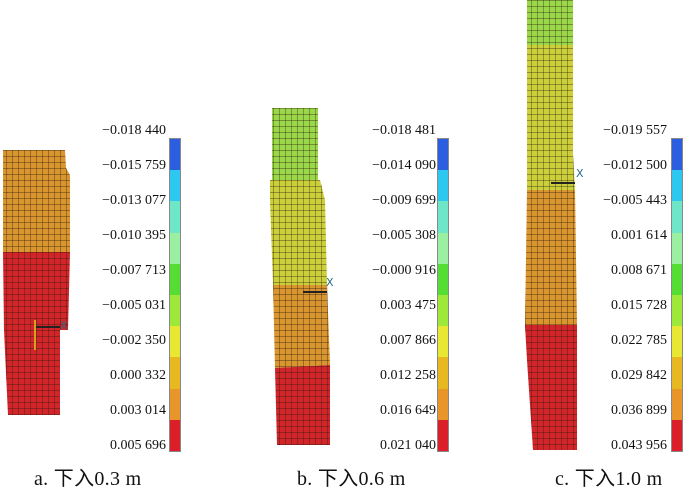 This screenshot has height=491, width=700. I want to click on caption-c: c. 下入1.0 m, so click(609, 479).